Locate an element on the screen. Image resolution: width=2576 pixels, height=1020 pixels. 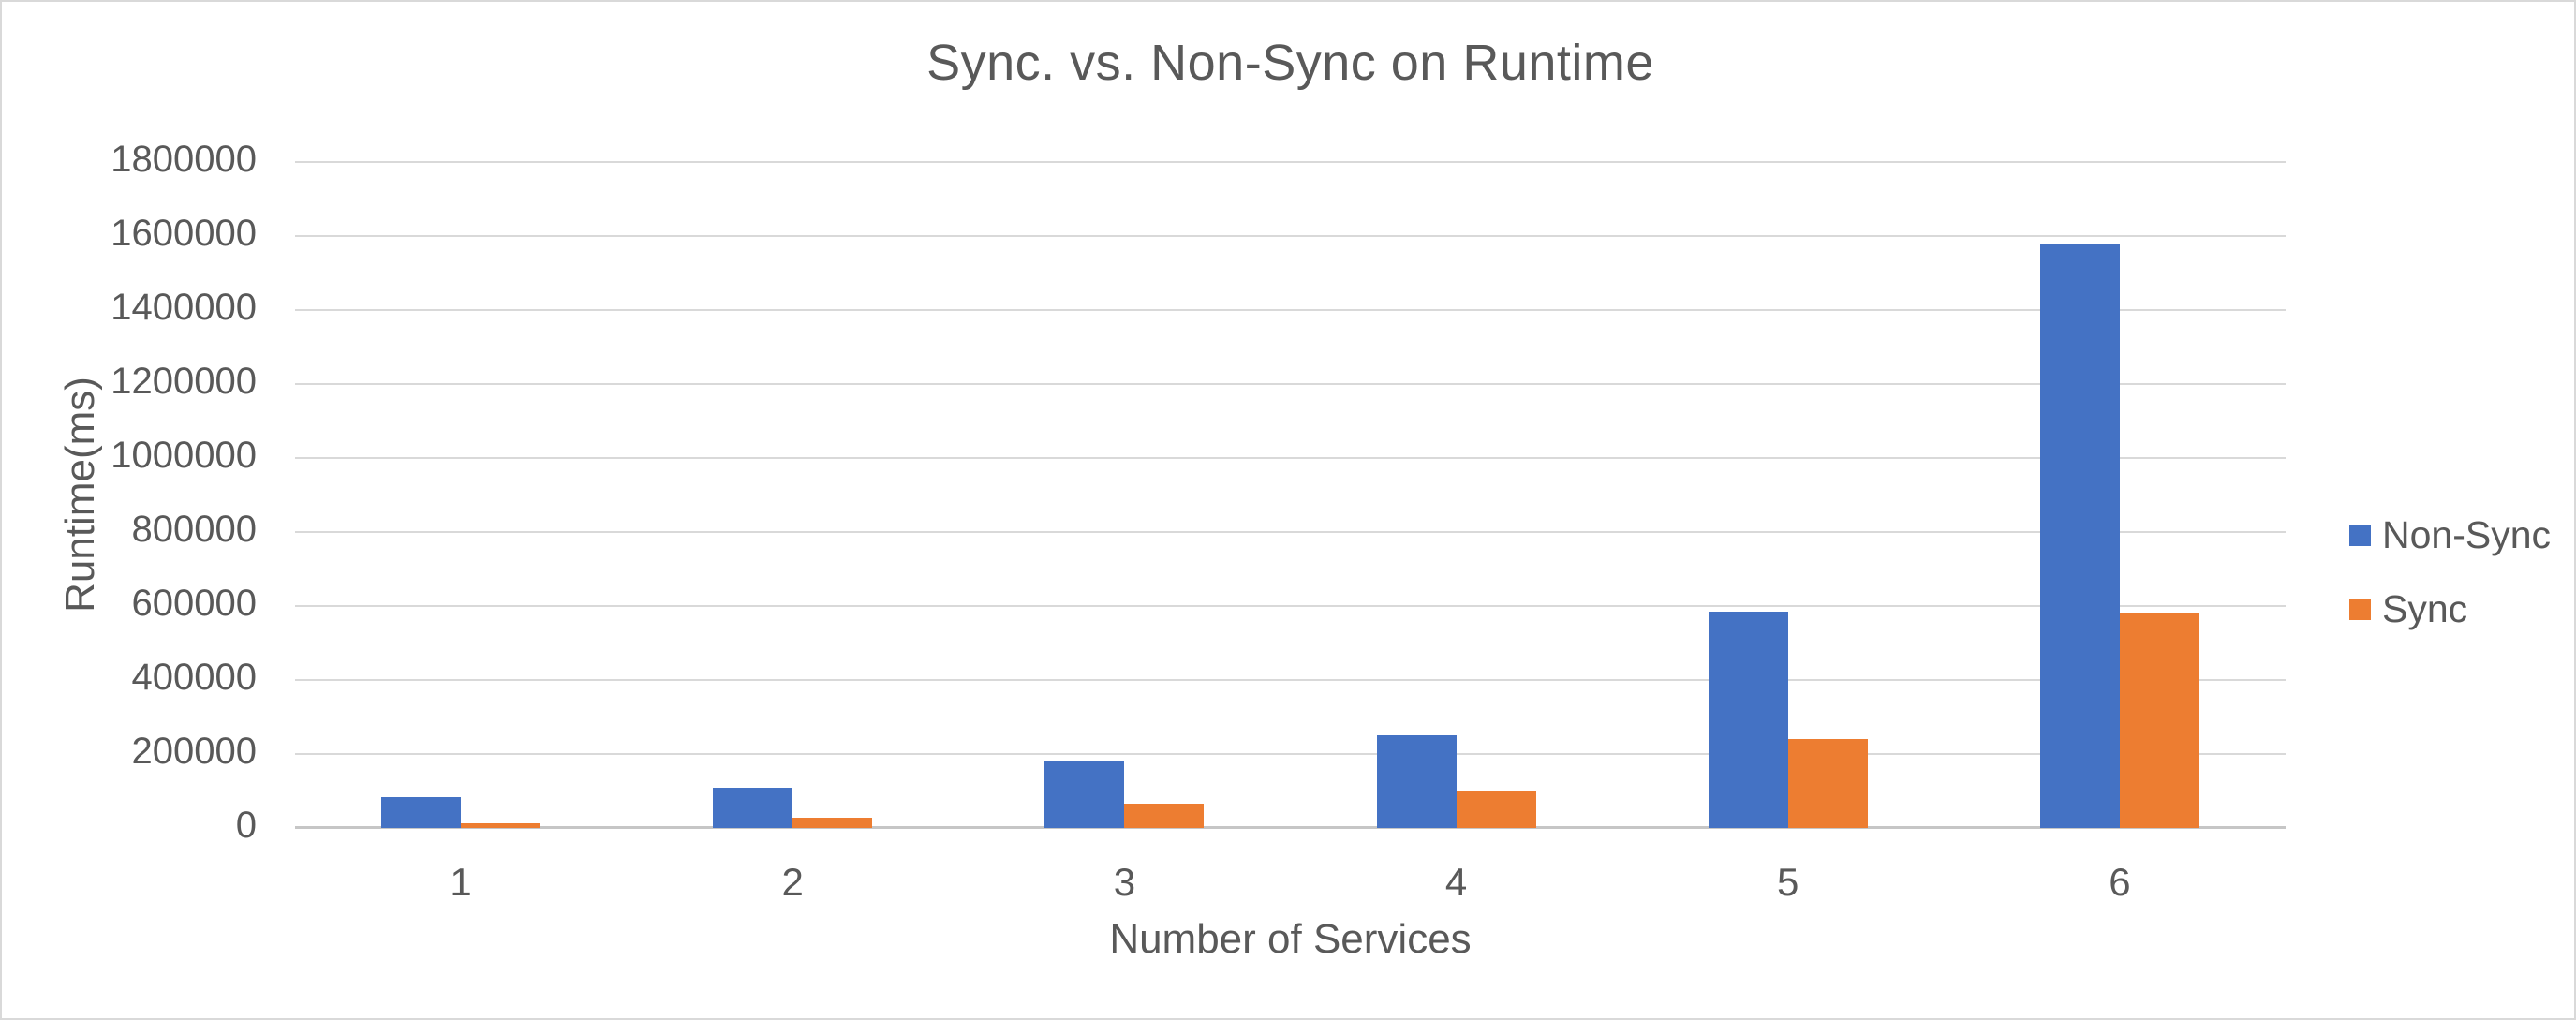
legend-item-sync: Sync is located at coordinates (2450, 609).